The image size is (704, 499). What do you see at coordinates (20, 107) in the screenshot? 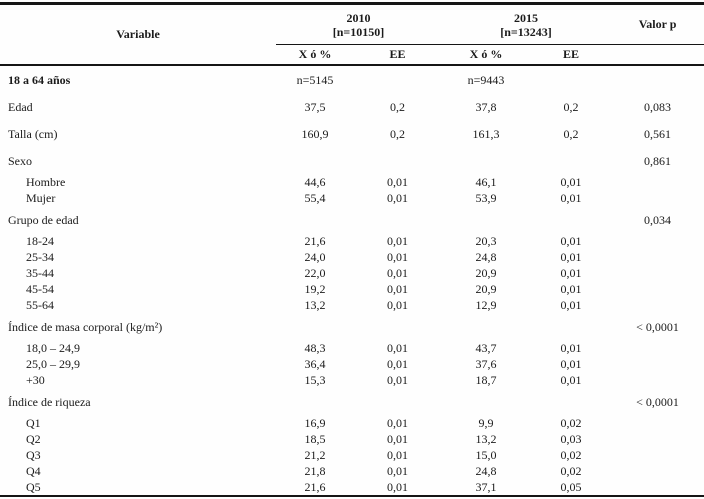
I see `row-label: Edad` at bounding box center [20, 107].